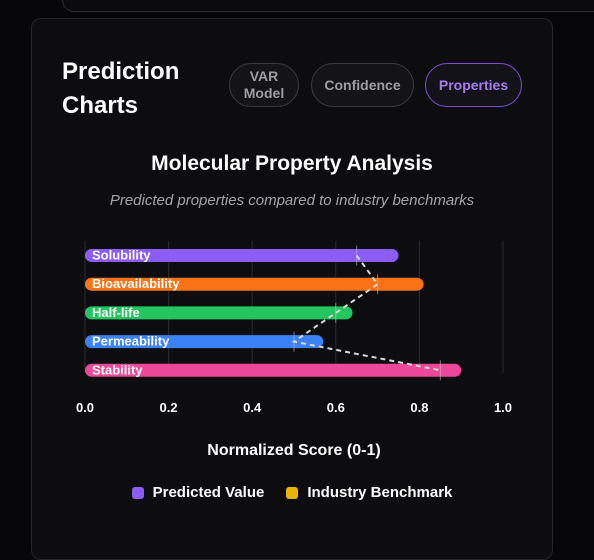 The height and width of the screenshot is (560, 594). What do you see at coordinates (136, 283) in the screenshot?
I see `bar-label-bioavailability: Bioavailability` at bounding box center [136, 283].